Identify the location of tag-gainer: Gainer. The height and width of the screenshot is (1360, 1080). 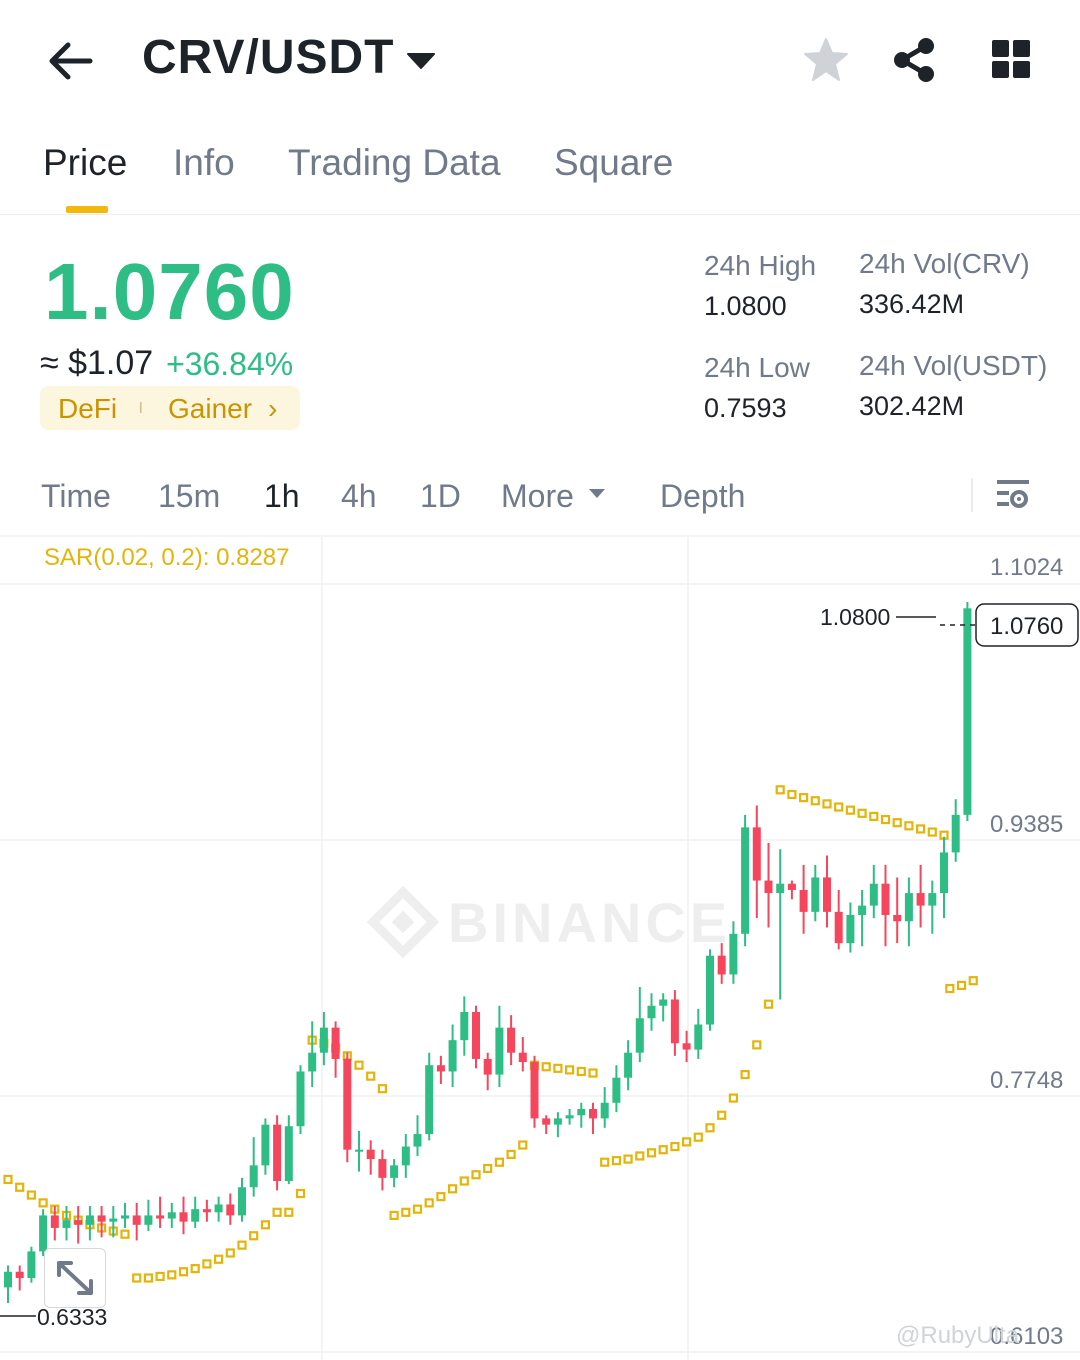
(210, 408).